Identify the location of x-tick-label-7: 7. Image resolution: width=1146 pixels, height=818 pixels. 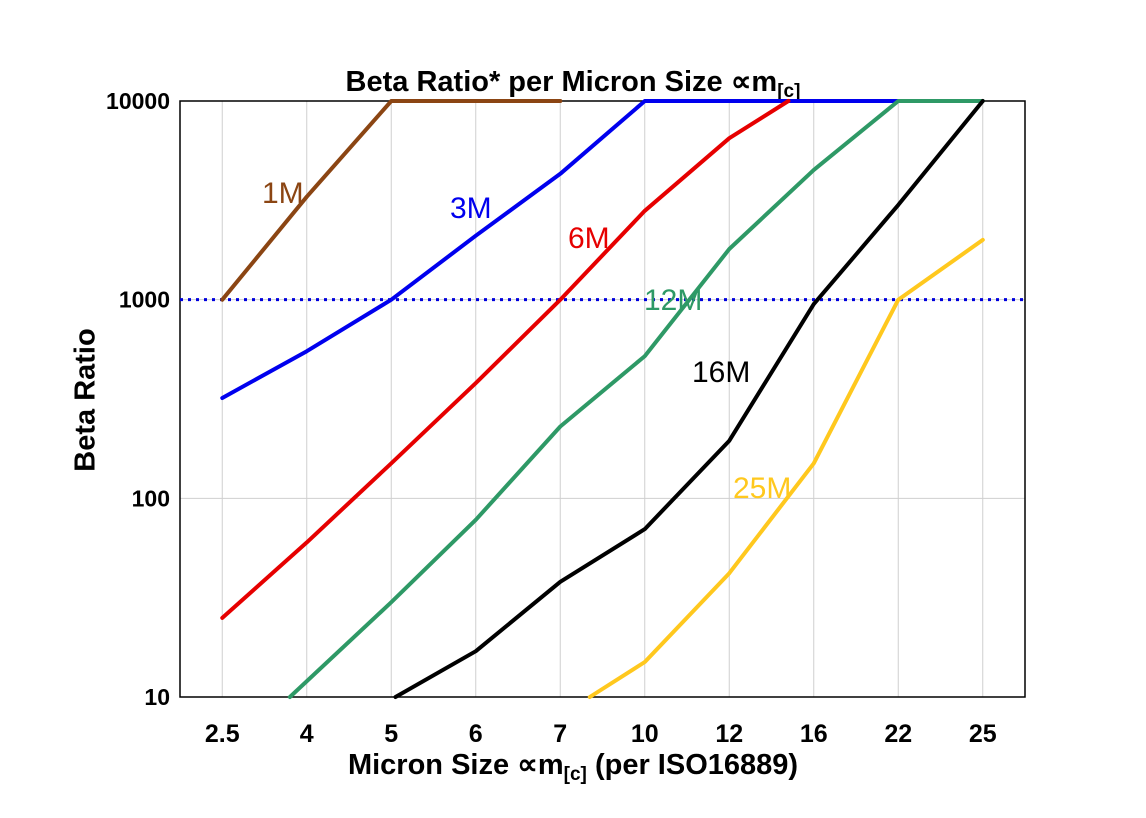
(560, 734).